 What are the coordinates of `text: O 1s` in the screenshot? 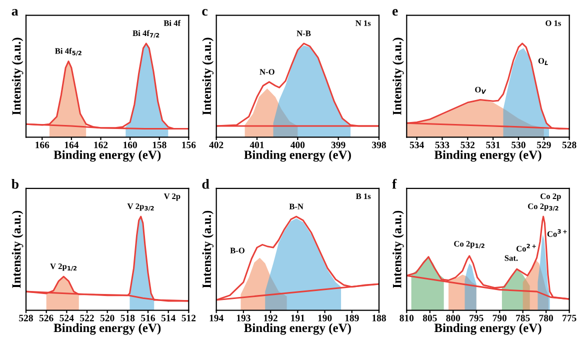 It's located at (553, 23).